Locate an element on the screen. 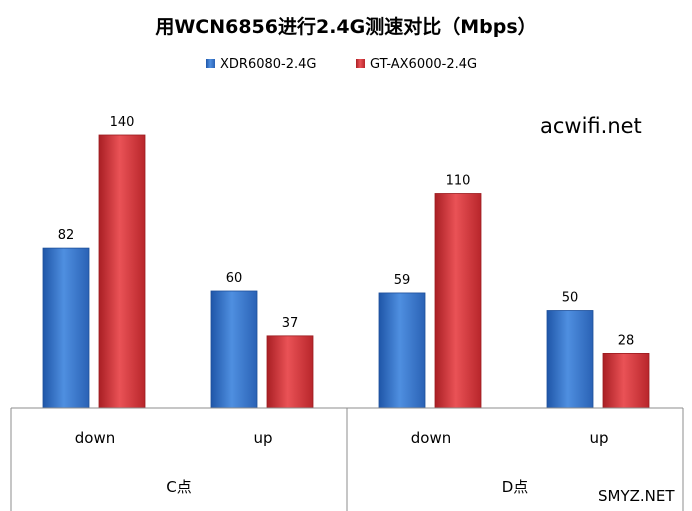 The image size is (692, 511). category-label-g1-down: down is located at coordinates (95, 438).